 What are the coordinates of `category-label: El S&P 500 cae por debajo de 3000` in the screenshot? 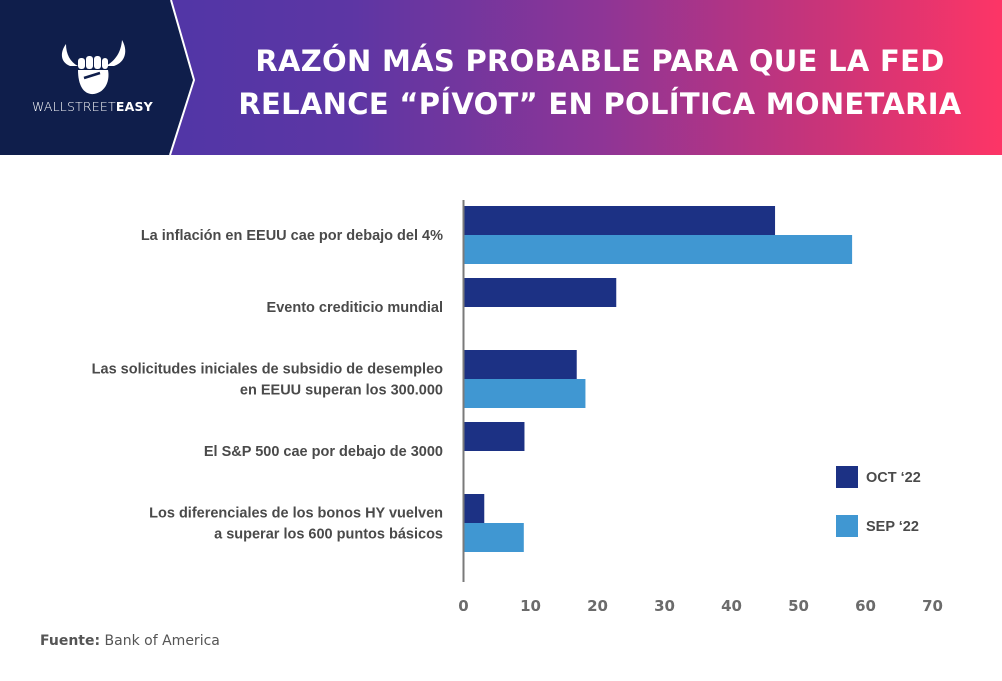 It's located at (323, 452).